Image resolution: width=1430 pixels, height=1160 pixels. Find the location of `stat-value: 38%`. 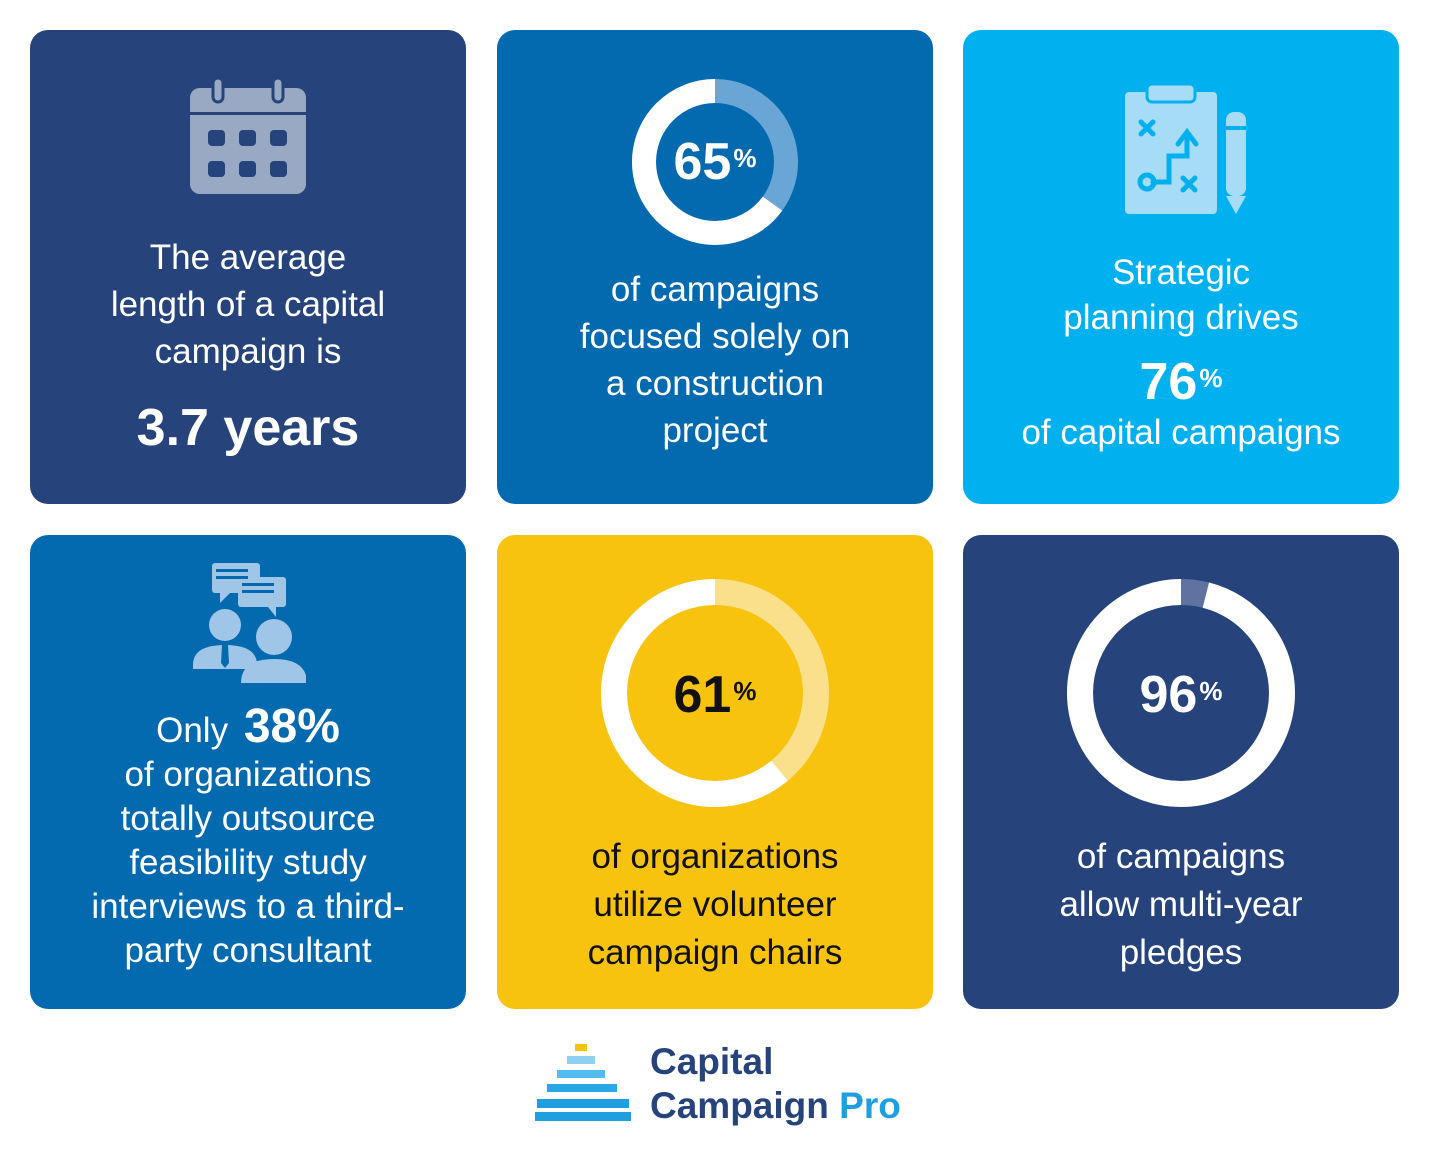

stat-value: 38% is located at coordinates (291, 726).